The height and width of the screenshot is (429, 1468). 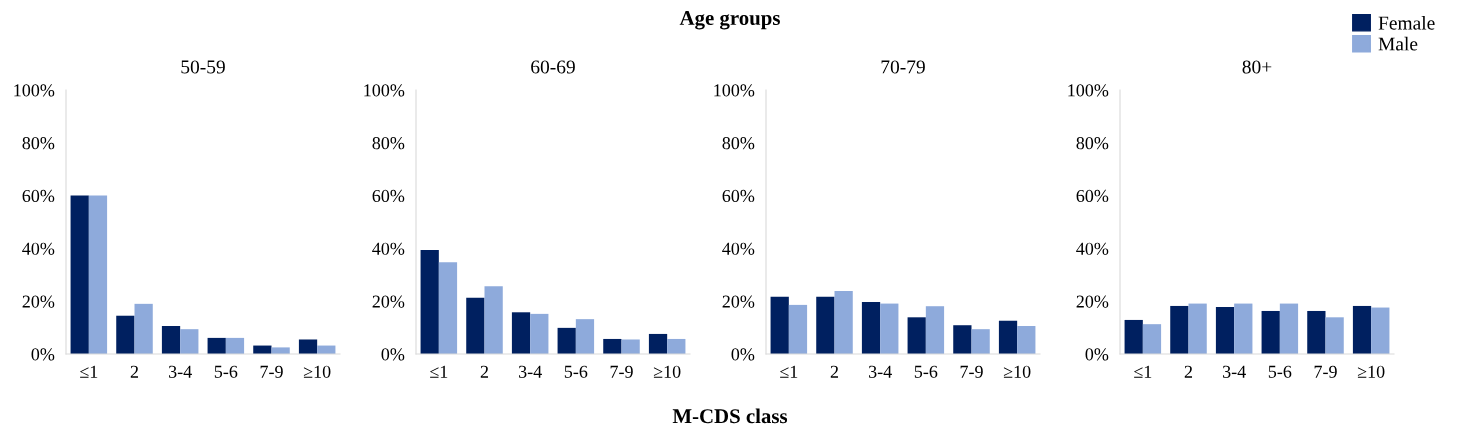 I want to click on legend-label: Female, so click(x=1406, y=23).